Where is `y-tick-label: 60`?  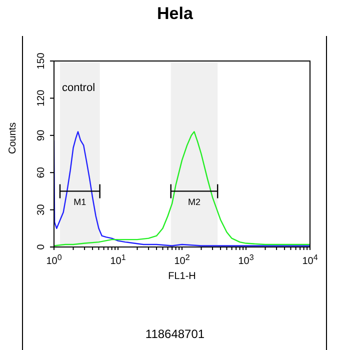
y-tick-label: 60 is located at coordinates (41, 172).